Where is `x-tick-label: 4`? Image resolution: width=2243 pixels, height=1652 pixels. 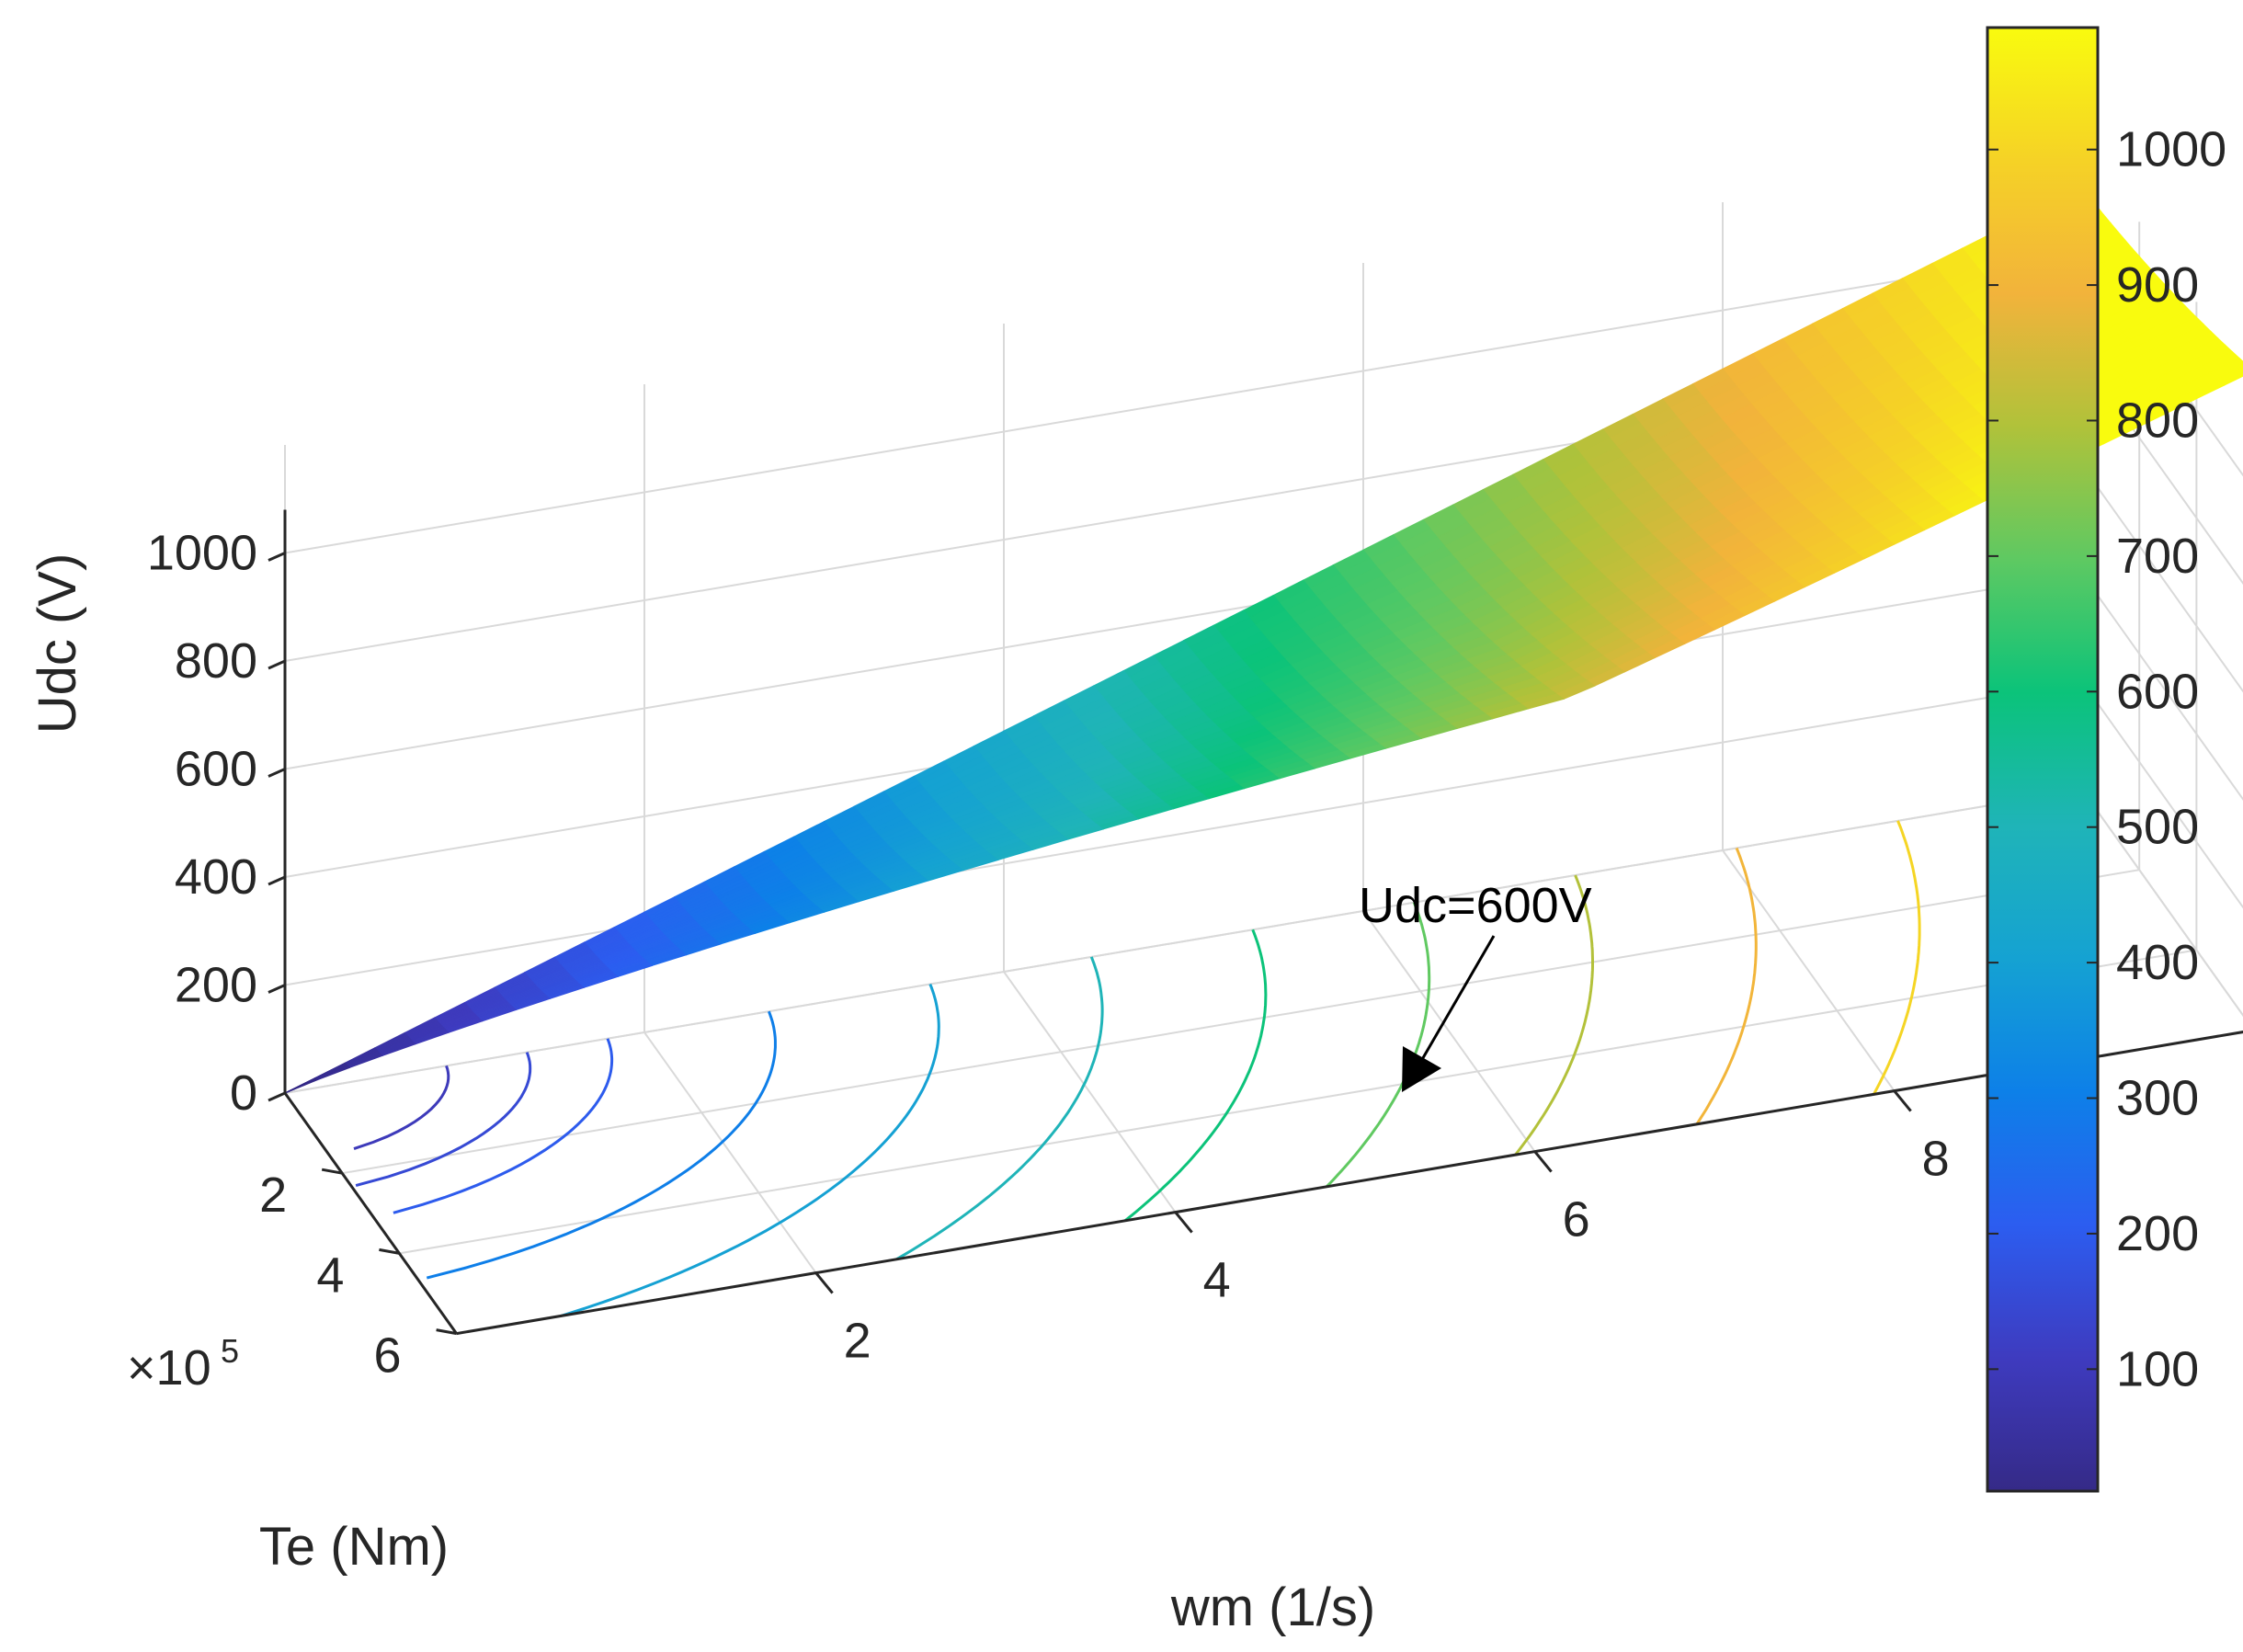 x-tick-label: 4 is located at coordinates (1217, 1281).